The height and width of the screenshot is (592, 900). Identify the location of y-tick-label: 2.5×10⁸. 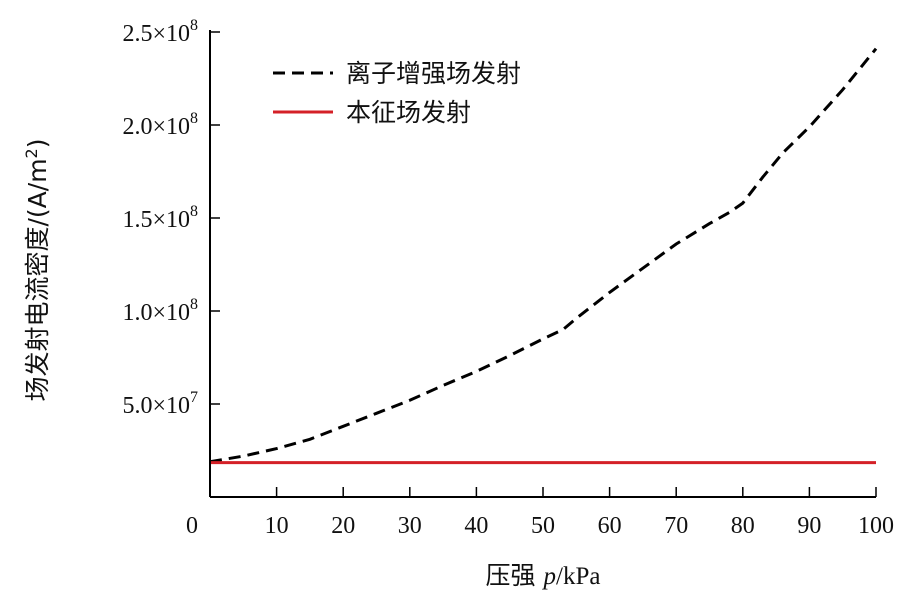
(160, 32).